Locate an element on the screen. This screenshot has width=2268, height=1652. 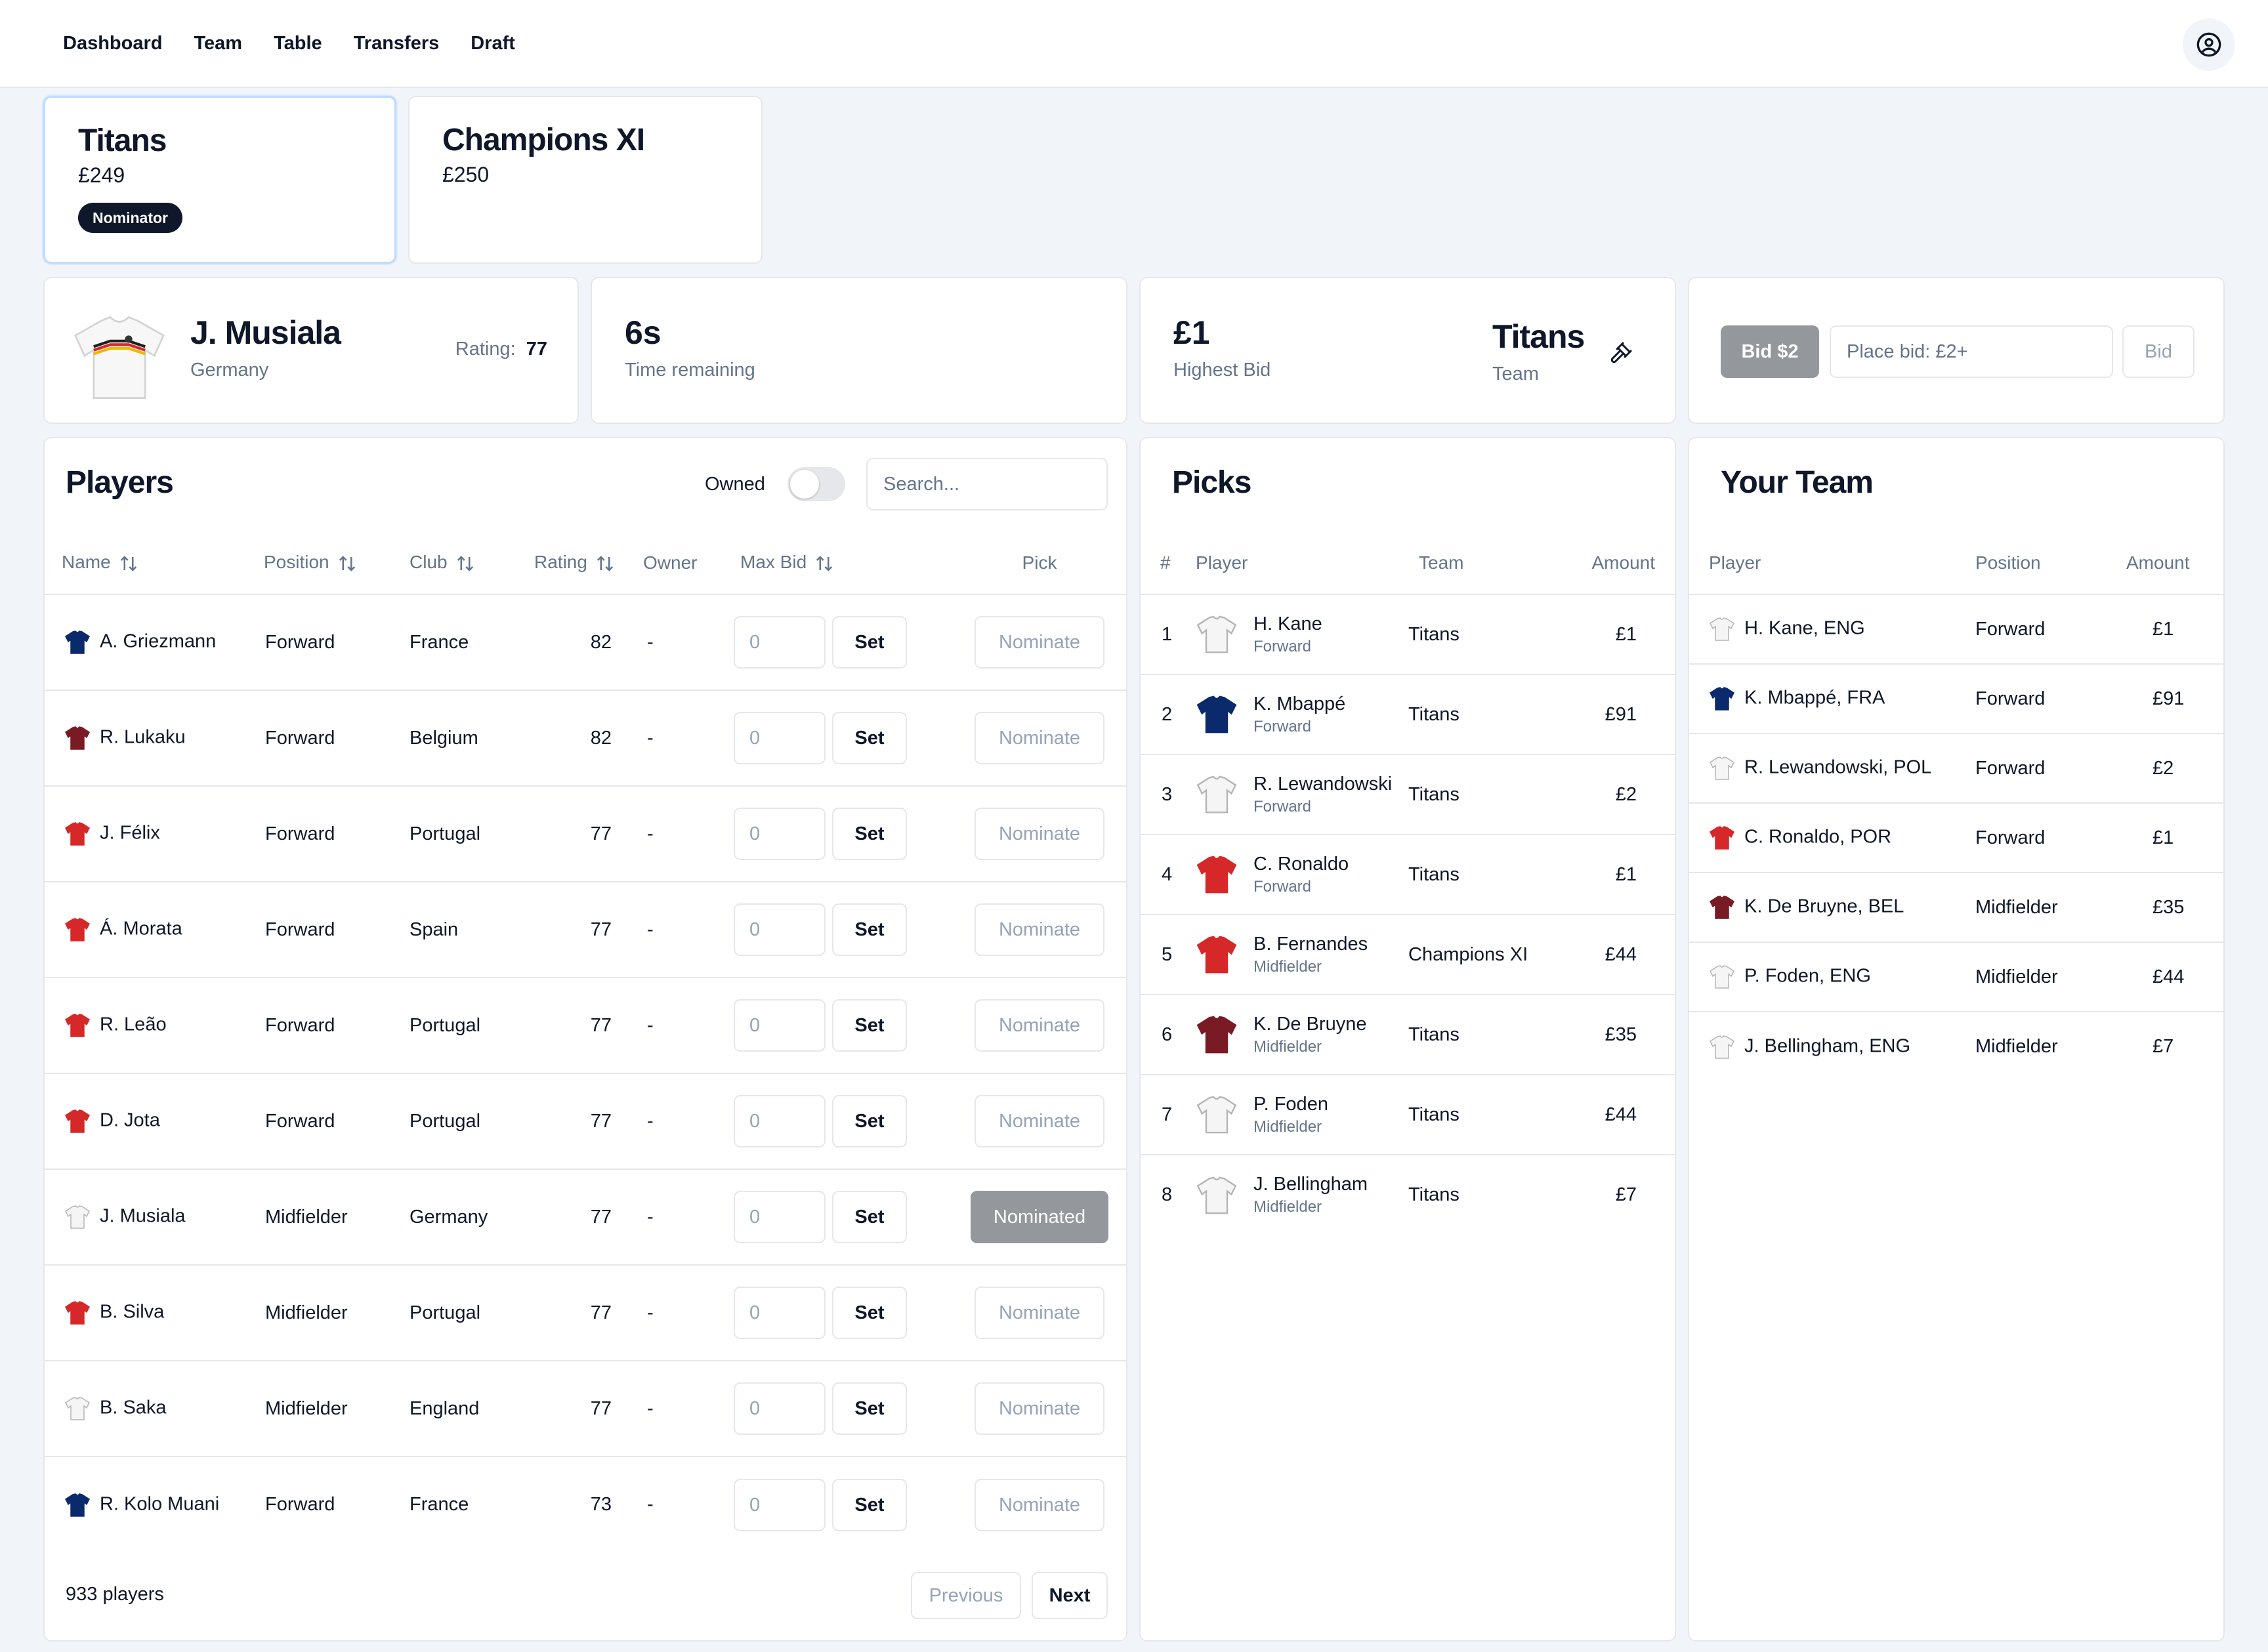
team-player-cell: C. Ronaldo, POR is located at coordinates (1832, 837).